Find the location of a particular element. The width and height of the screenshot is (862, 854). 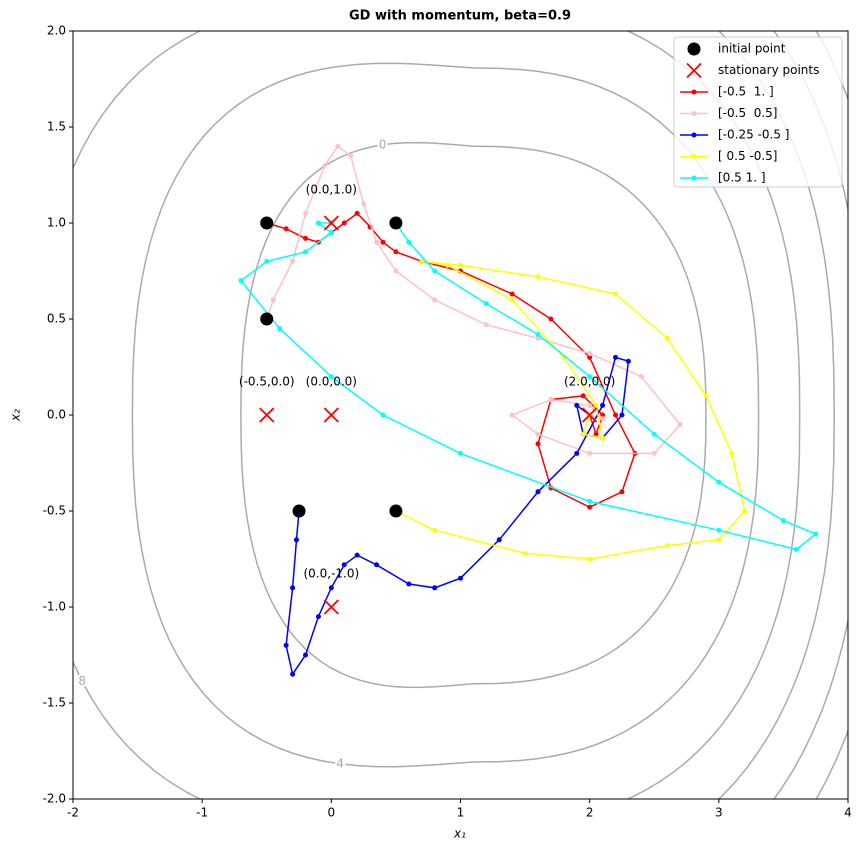

stationary-label: (2.0,0.0) is located at coordinates (589, 382).